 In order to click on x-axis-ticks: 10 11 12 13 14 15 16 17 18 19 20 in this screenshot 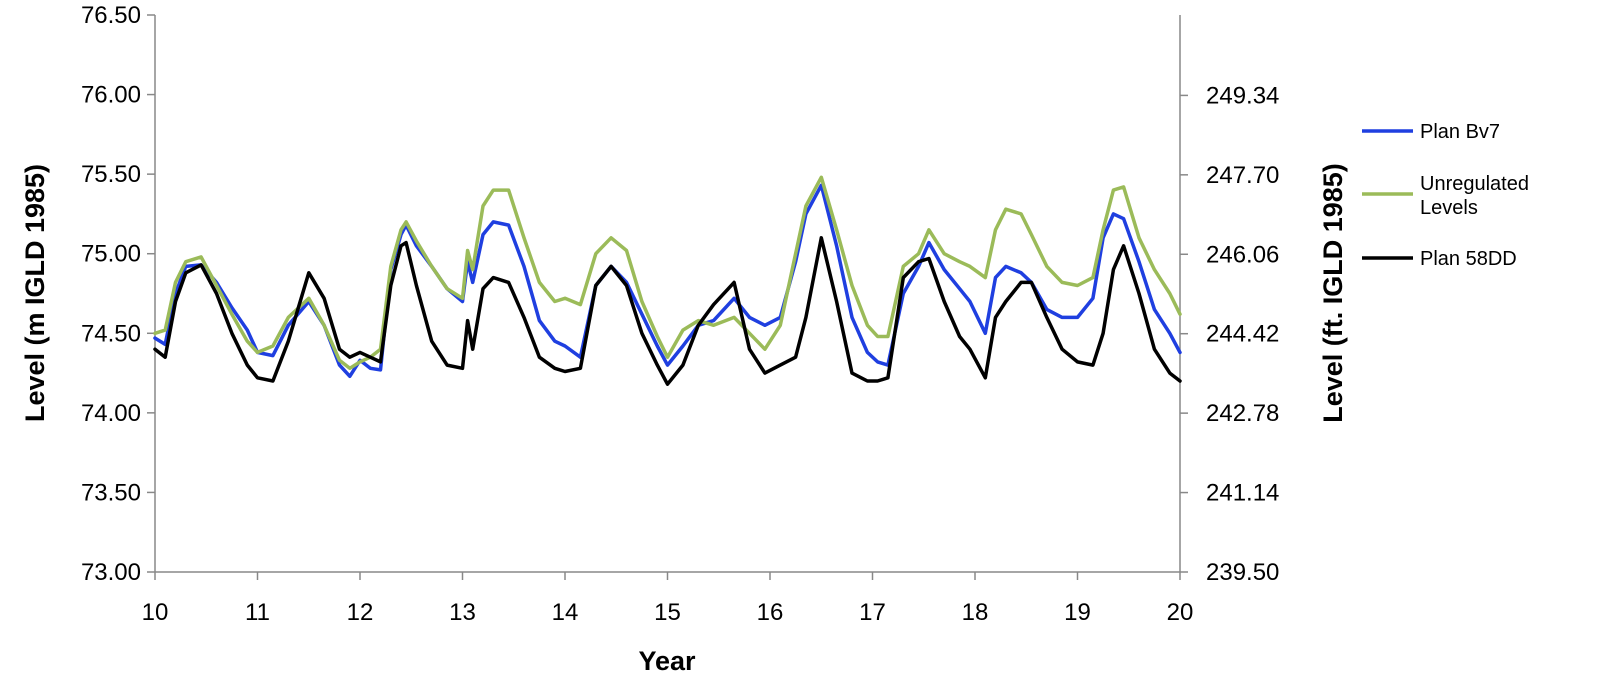, I will do `click(668, 599)`.